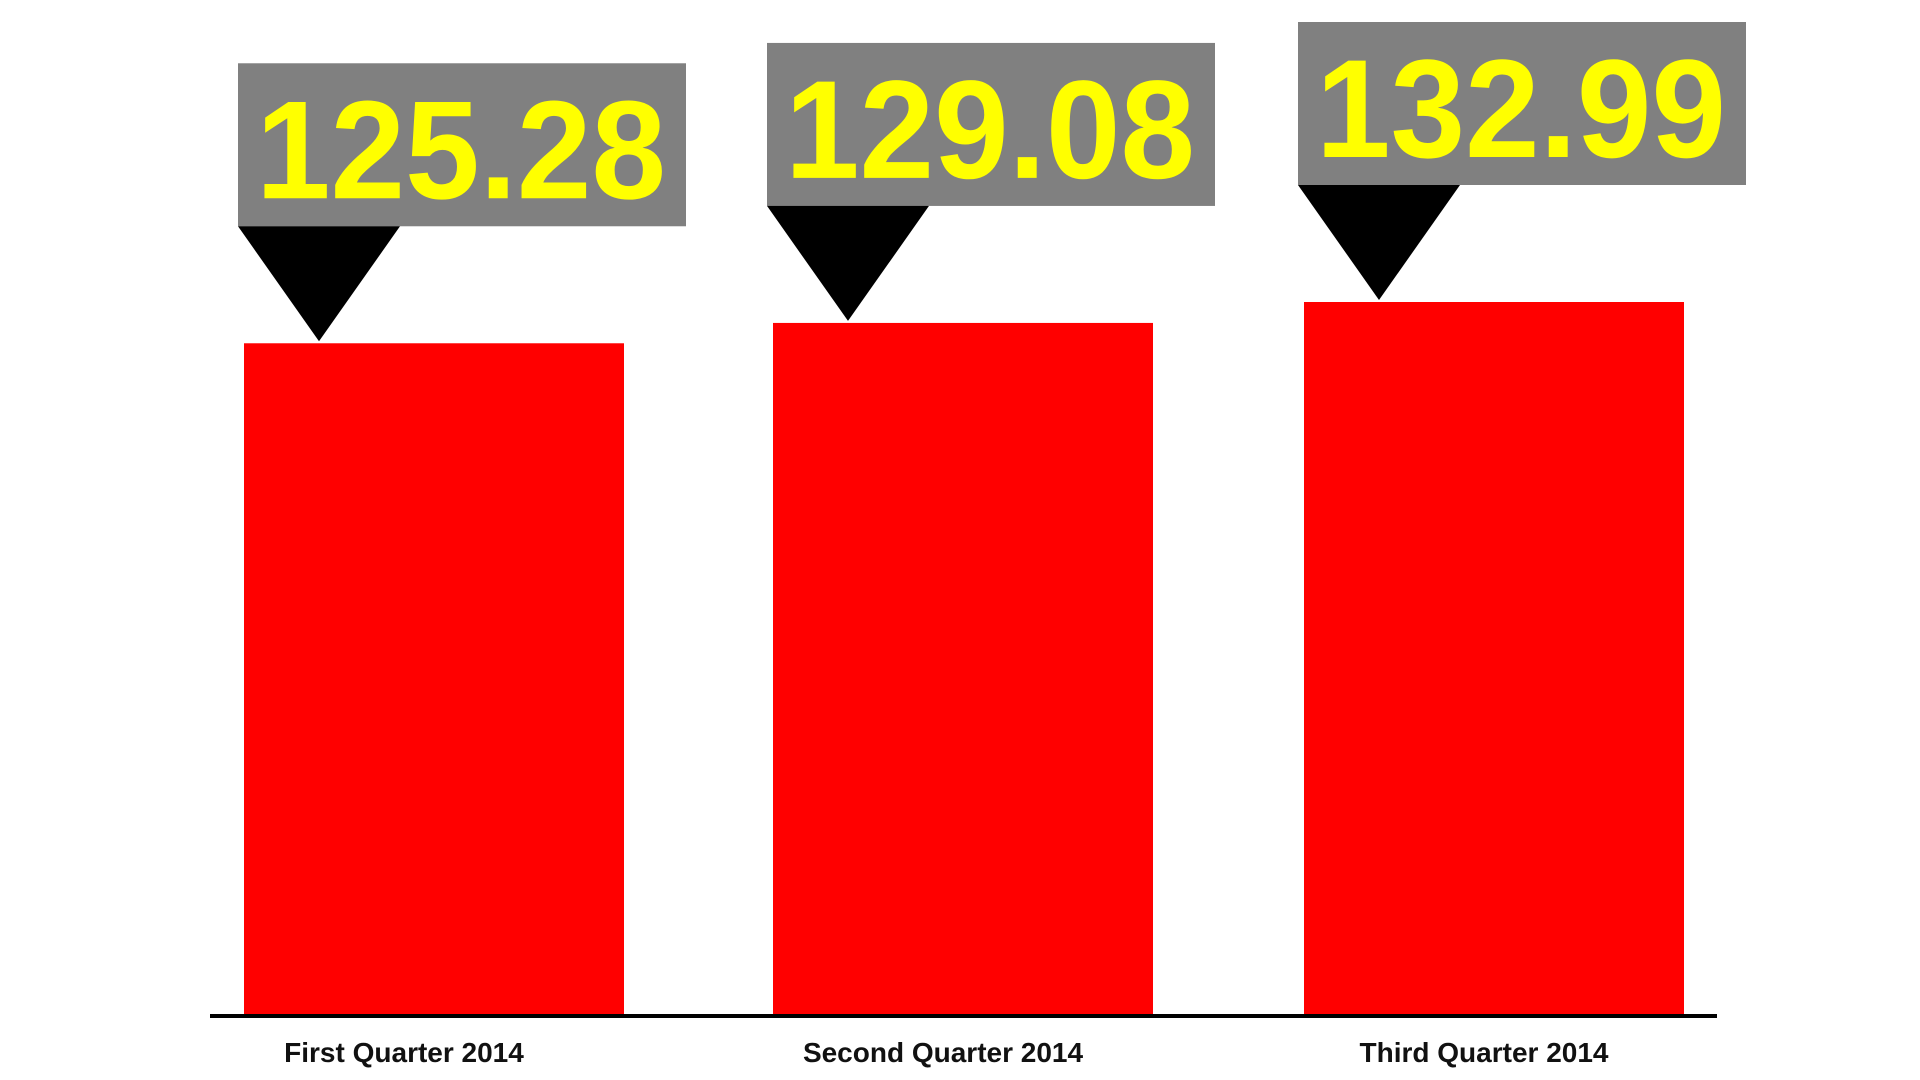 This screenshot has height=1080, width=1920. Describe the element at coordinates (943, 1052) in the screenshot. I see `x-tick-label: Second Quarter 2014` at that location.